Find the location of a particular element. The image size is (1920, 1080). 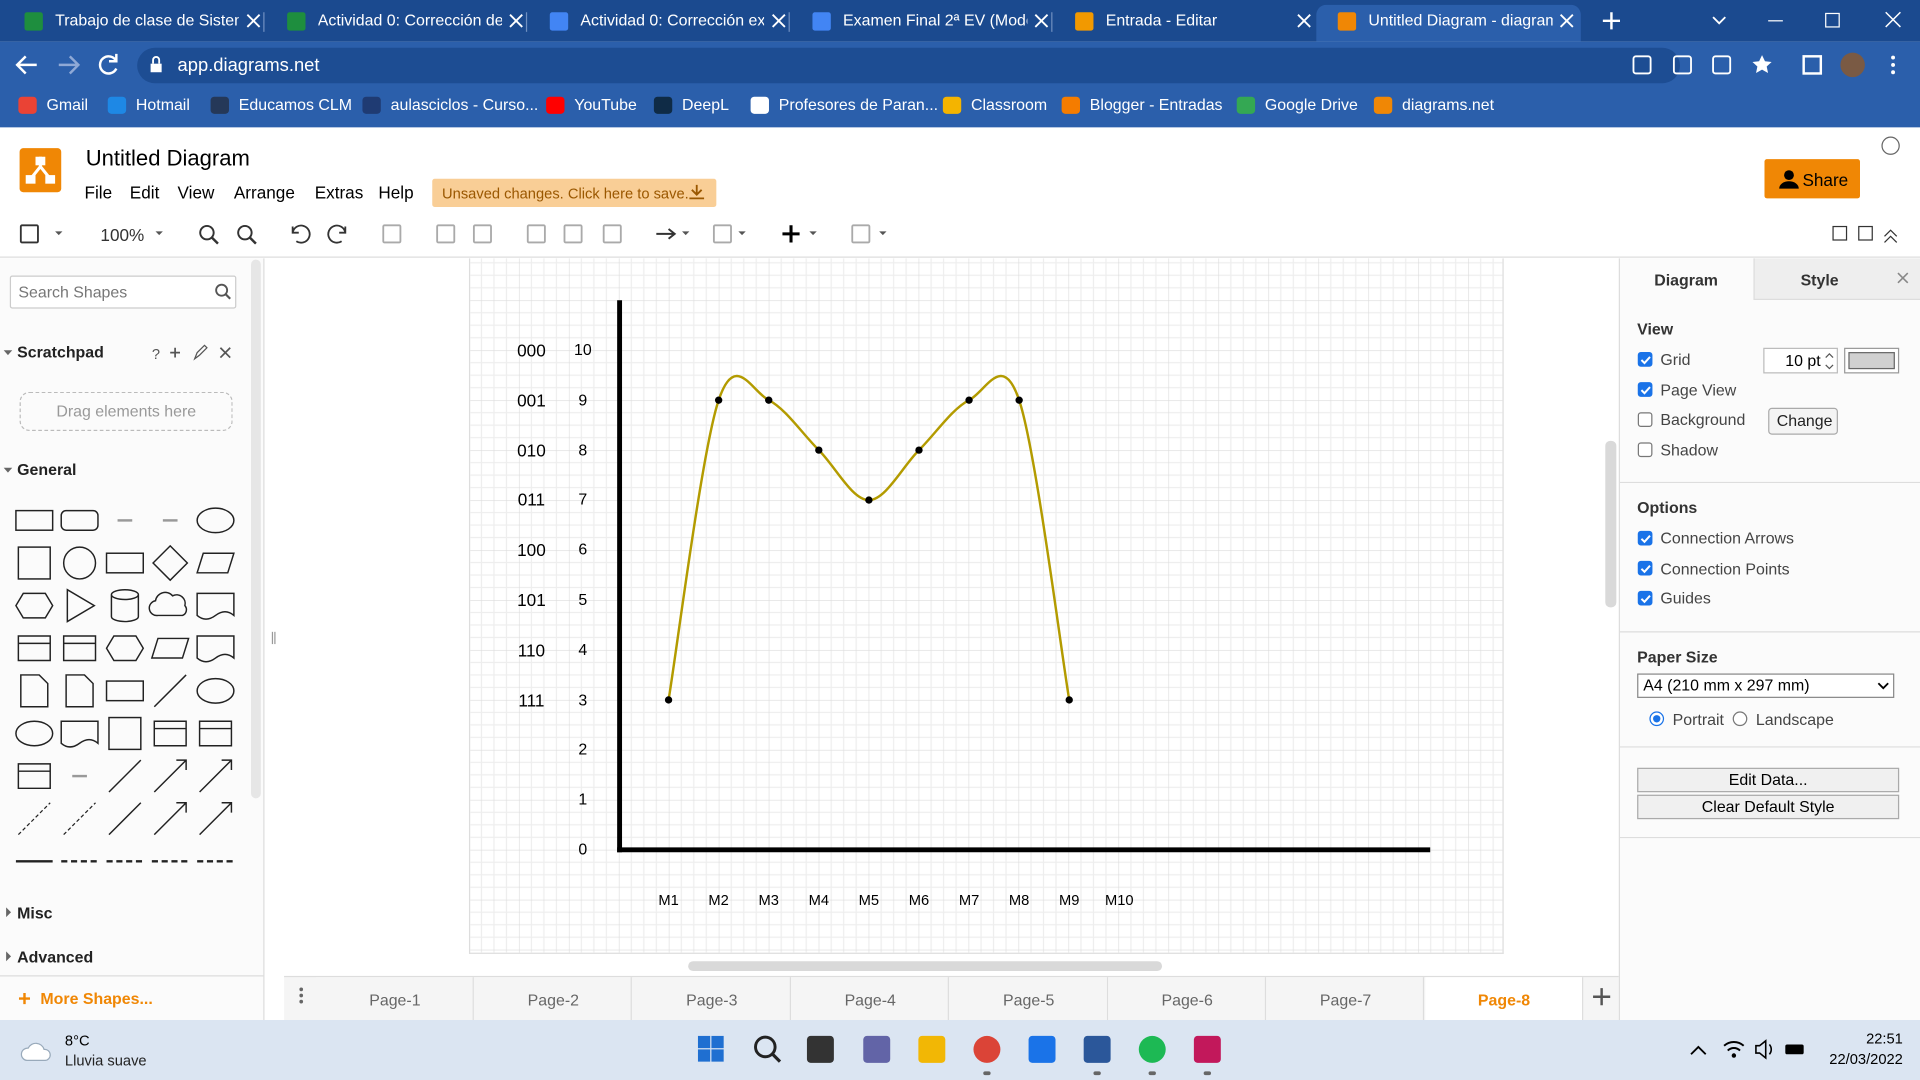

page-tab-label: Page-7 is located at coordinates (1345, 999).